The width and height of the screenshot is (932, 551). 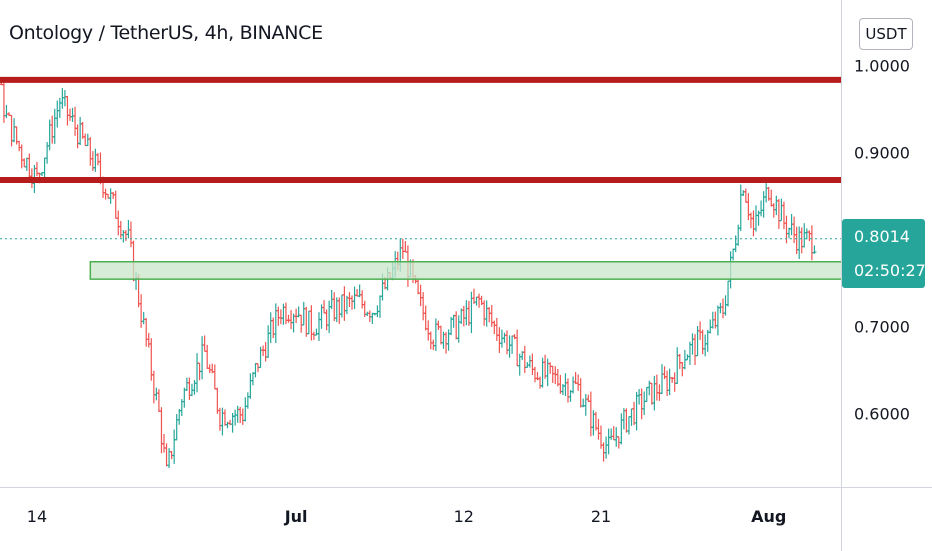 I want to click on currency-button: USDT, so click(x=886, y=34).